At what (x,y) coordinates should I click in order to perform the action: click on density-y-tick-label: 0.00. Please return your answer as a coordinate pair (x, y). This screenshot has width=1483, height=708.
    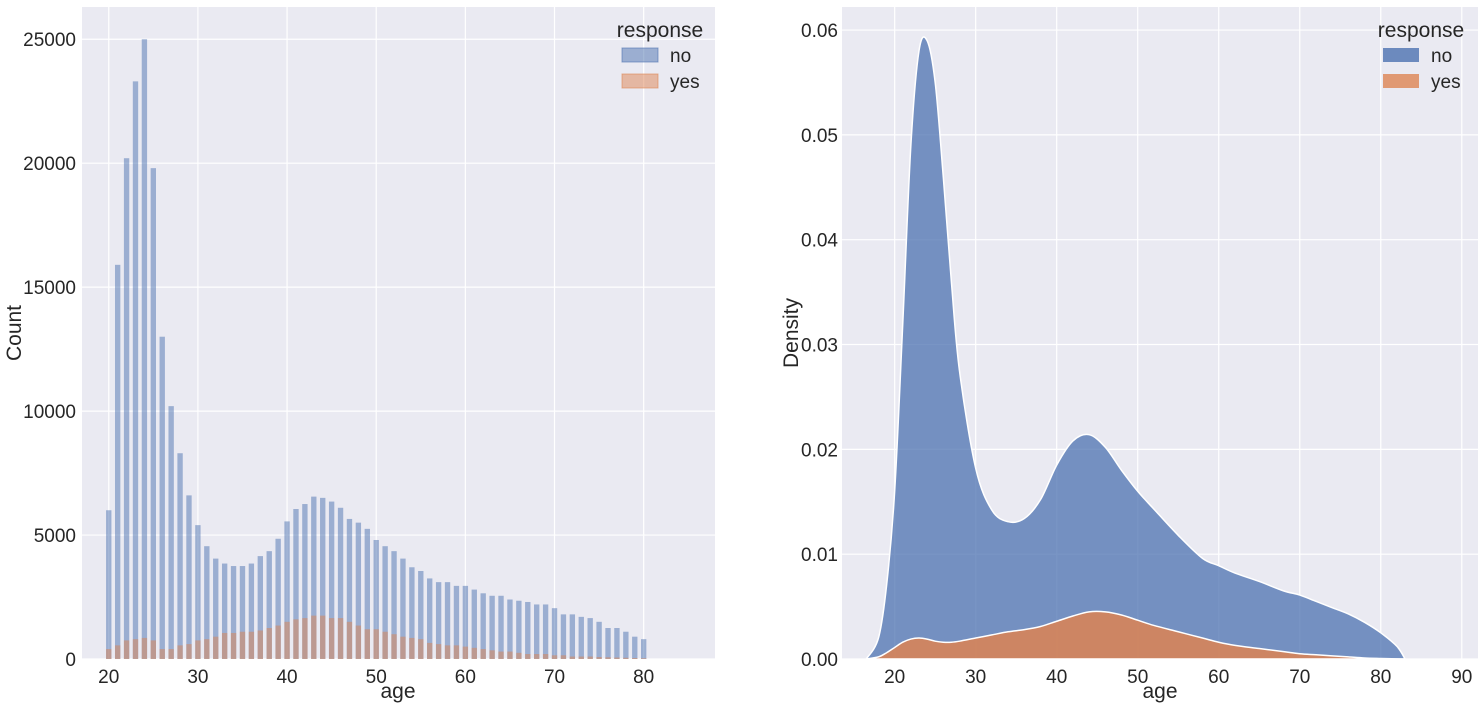
    Looking at the image, I should click on (819, 660).